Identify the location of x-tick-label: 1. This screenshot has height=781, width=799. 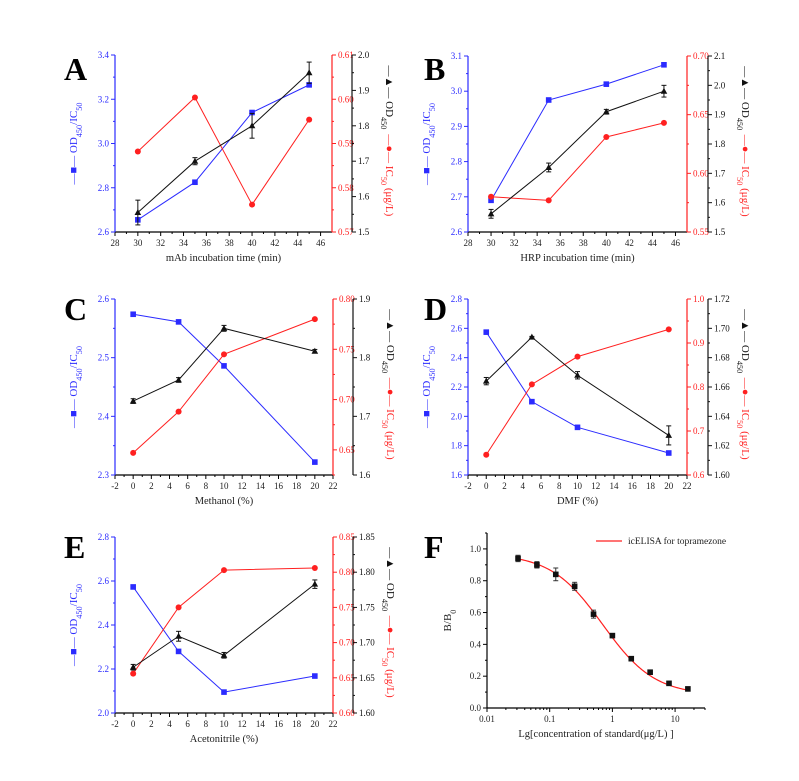
(612, 719).